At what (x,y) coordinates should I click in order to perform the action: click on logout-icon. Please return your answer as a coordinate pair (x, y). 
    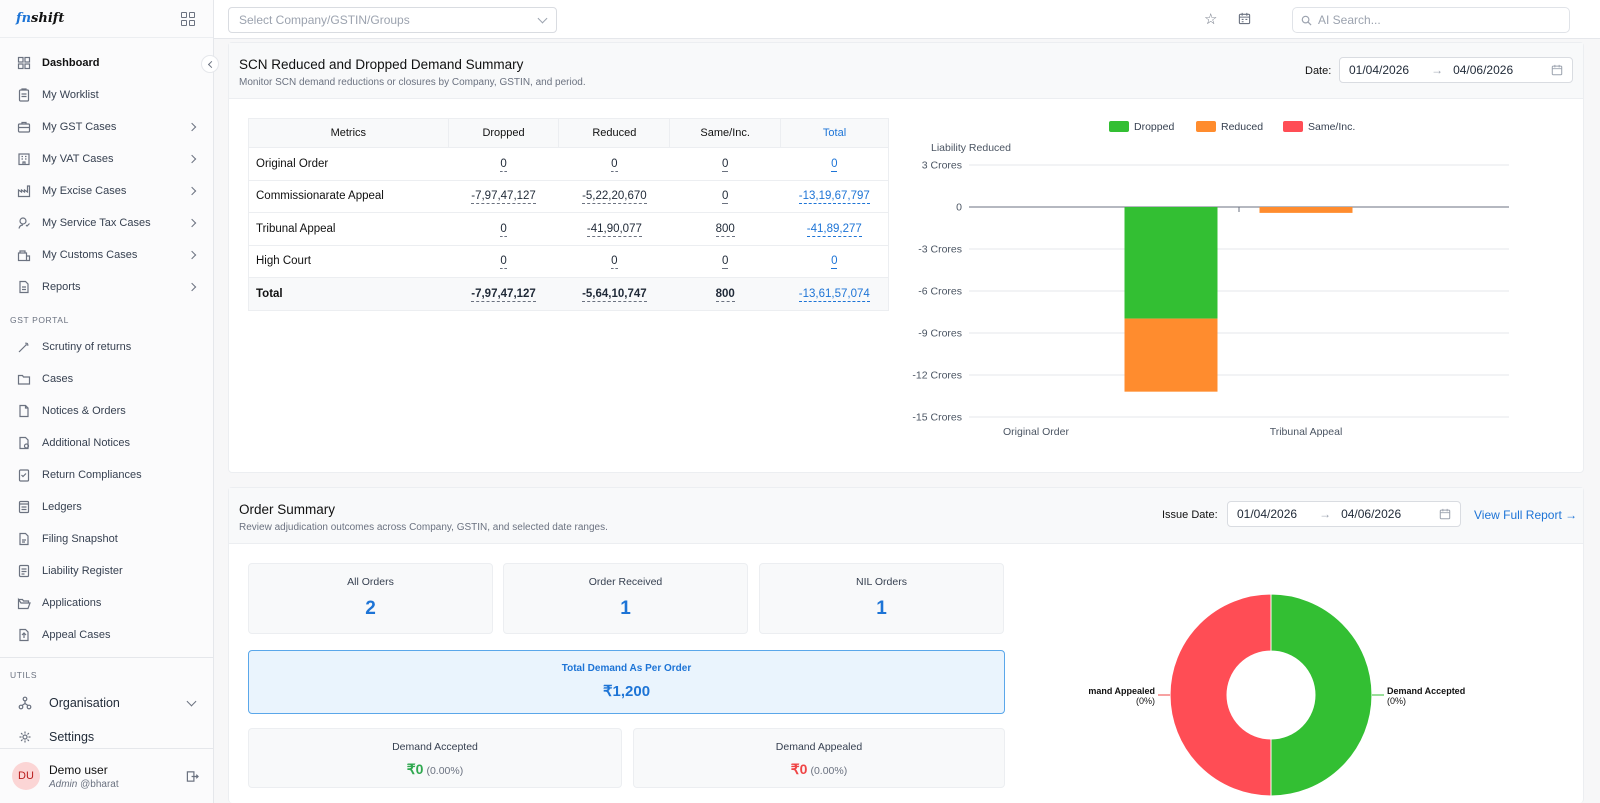
    Looking at the image, I should click on (192, 776).